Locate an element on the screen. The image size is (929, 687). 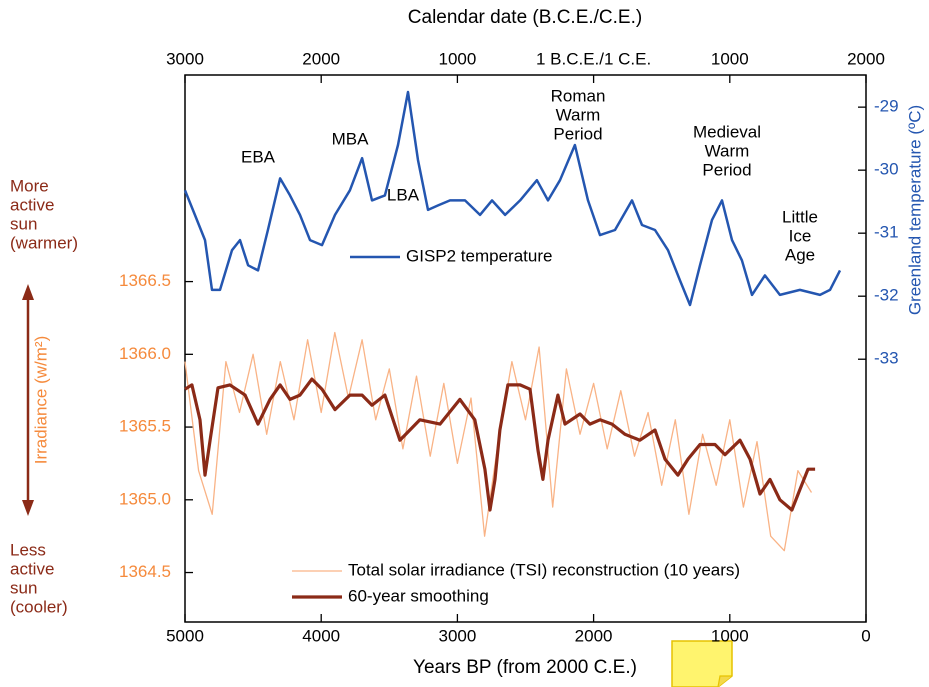
x2-tick-label: 1 B.C.E./1 C.E. is located at coordinates (593, 58).